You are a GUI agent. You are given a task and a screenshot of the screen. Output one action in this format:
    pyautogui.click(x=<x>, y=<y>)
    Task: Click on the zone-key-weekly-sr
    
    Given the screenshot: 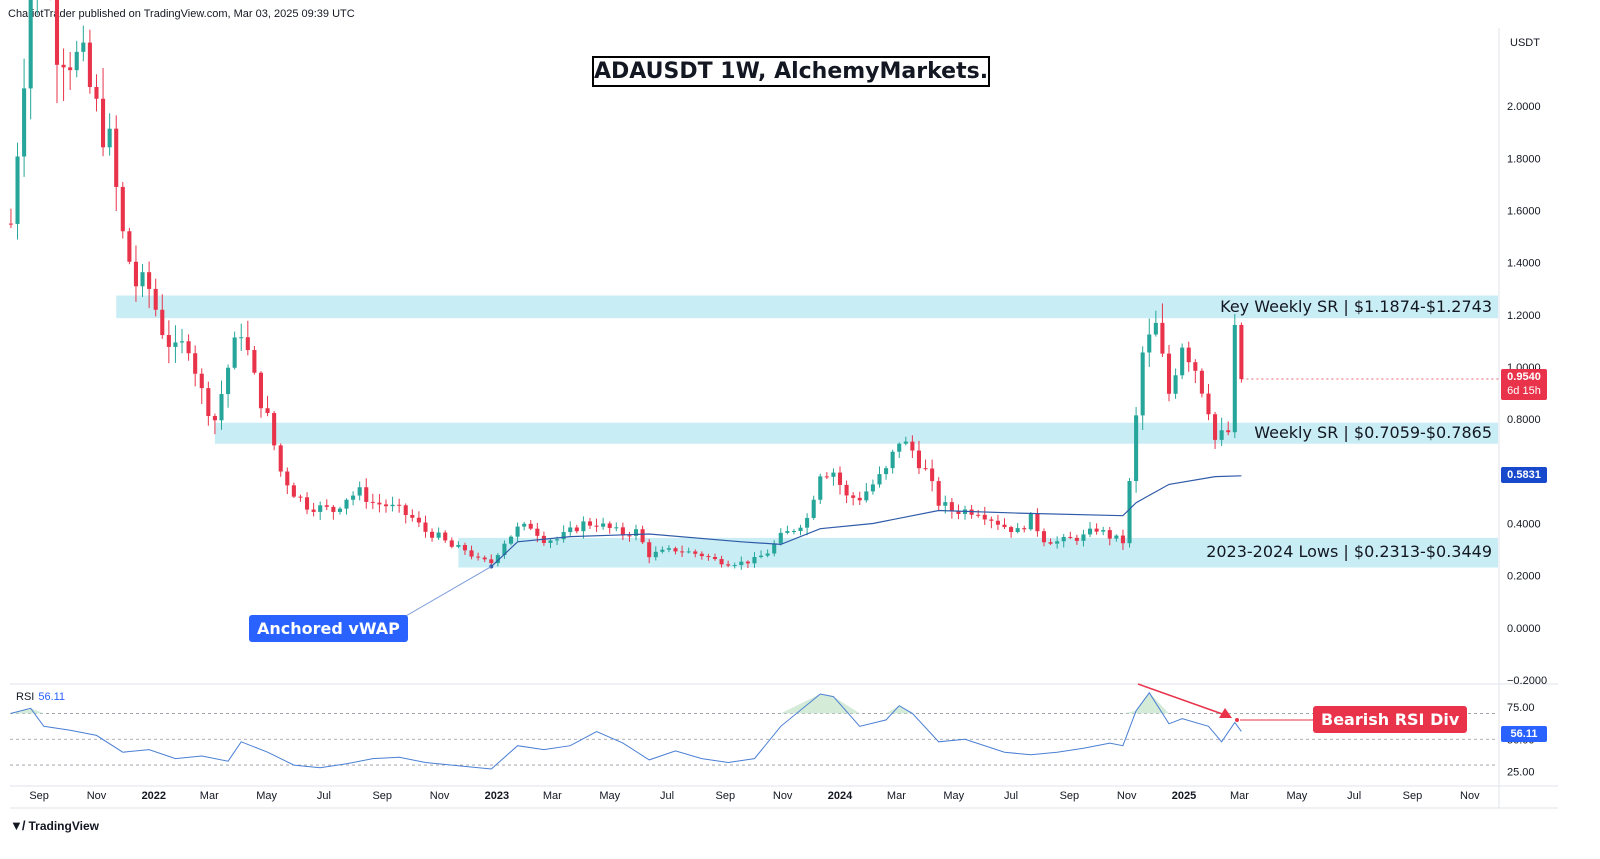 What is the action you would take?
    pyautogui.click(x=807, y=307)
    